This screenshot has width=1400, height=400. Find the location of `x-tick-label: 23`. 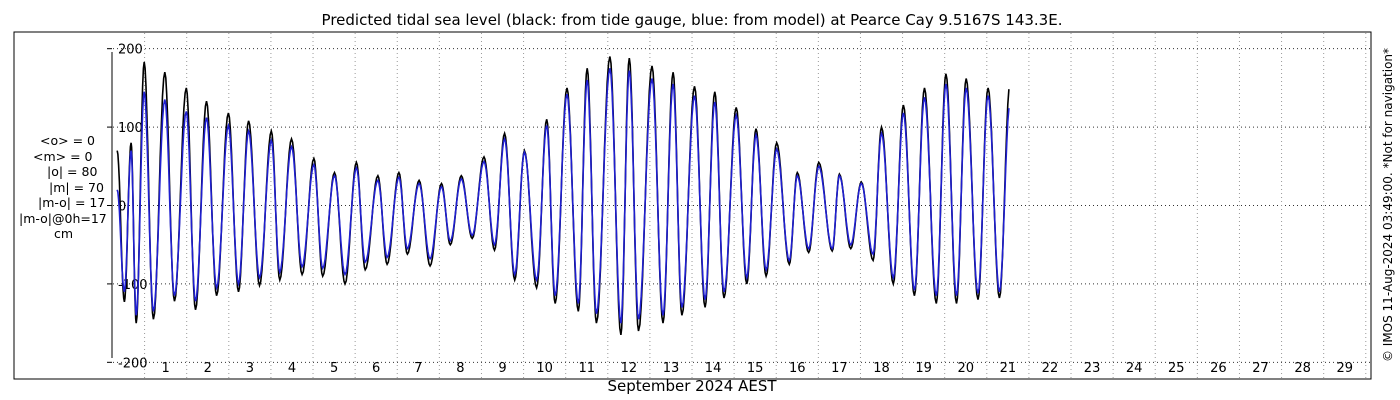

x-tick-label: 23 is located at coordinates (1092, 368).